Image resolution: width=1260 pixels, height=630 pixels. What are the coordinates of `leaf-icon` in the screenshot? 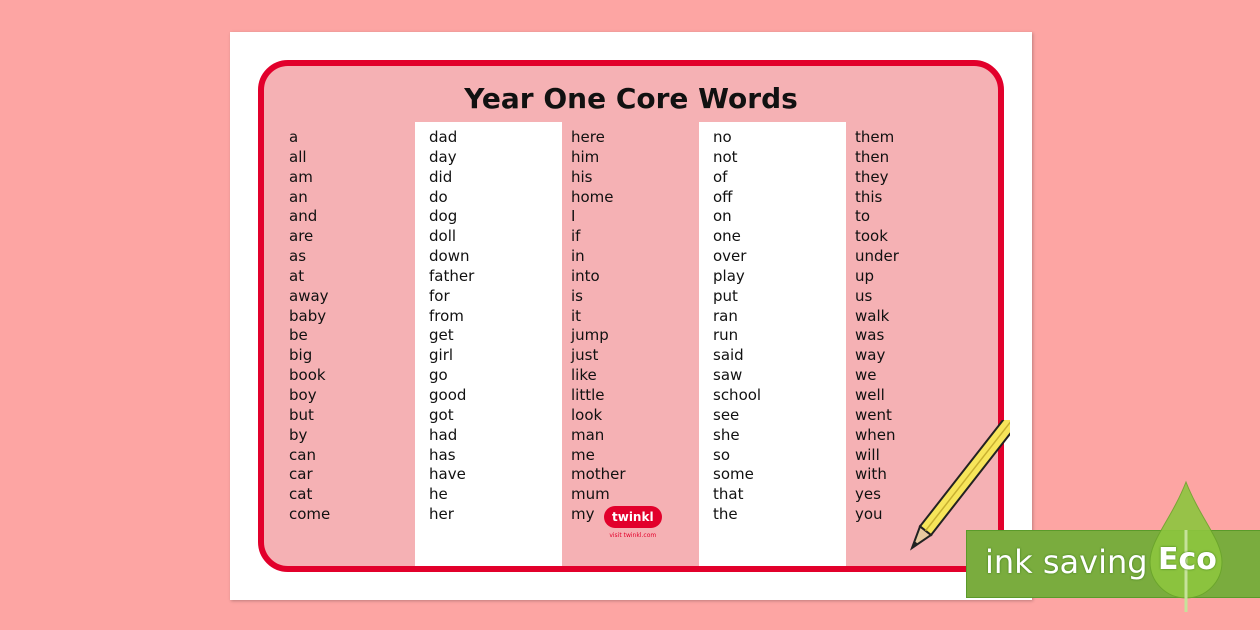 It's located at (1186, 546).